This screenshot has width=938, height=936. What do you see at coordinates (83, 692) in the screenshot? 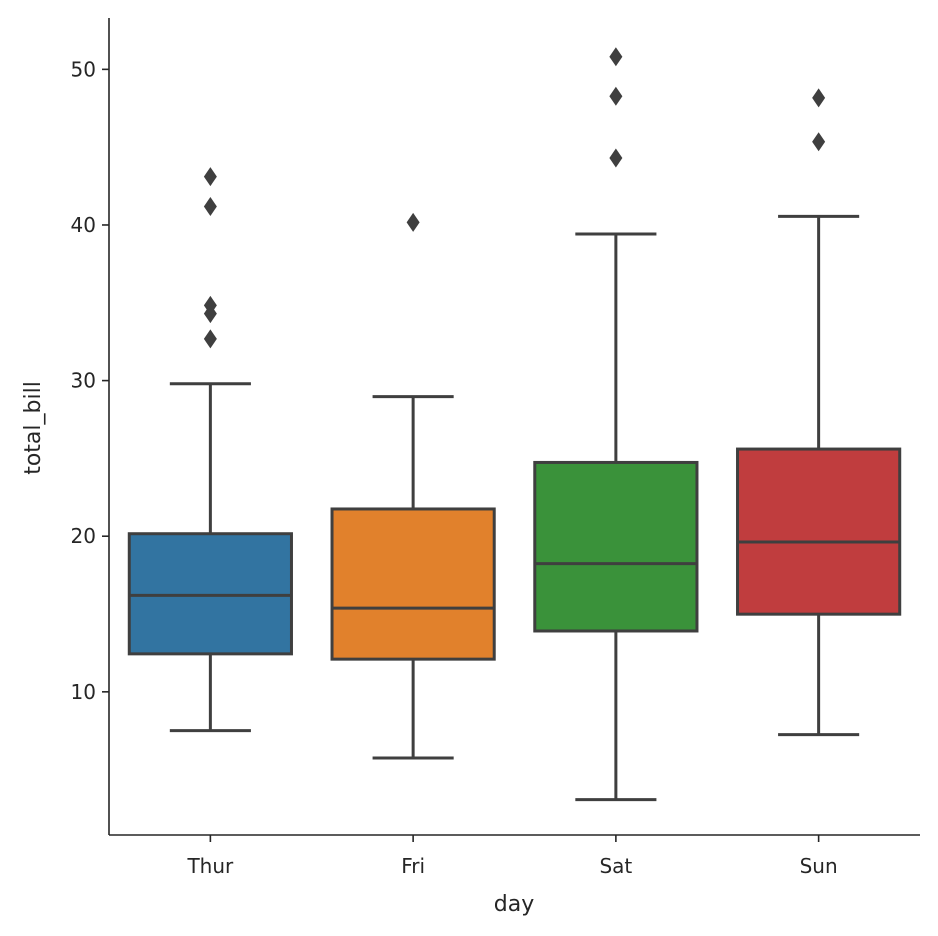
I see `y-tick-label: 10` at bounding box center [83, 692].